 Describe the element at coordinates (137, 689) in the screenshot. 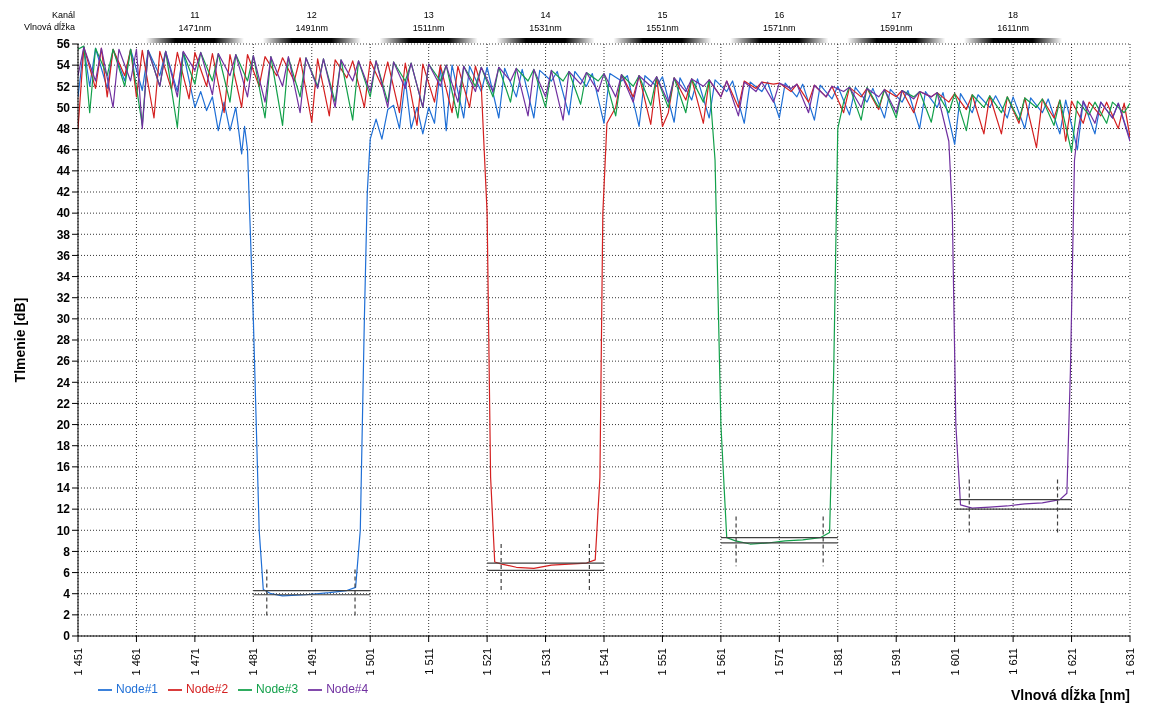

I see `legend-label: Node#1` at that location.